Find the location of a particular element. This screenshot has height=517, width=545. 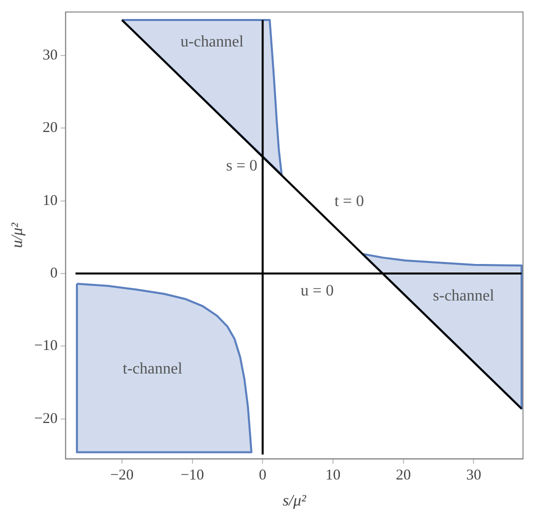

x-tick-label: 10 is located at coordinates (333, 476).